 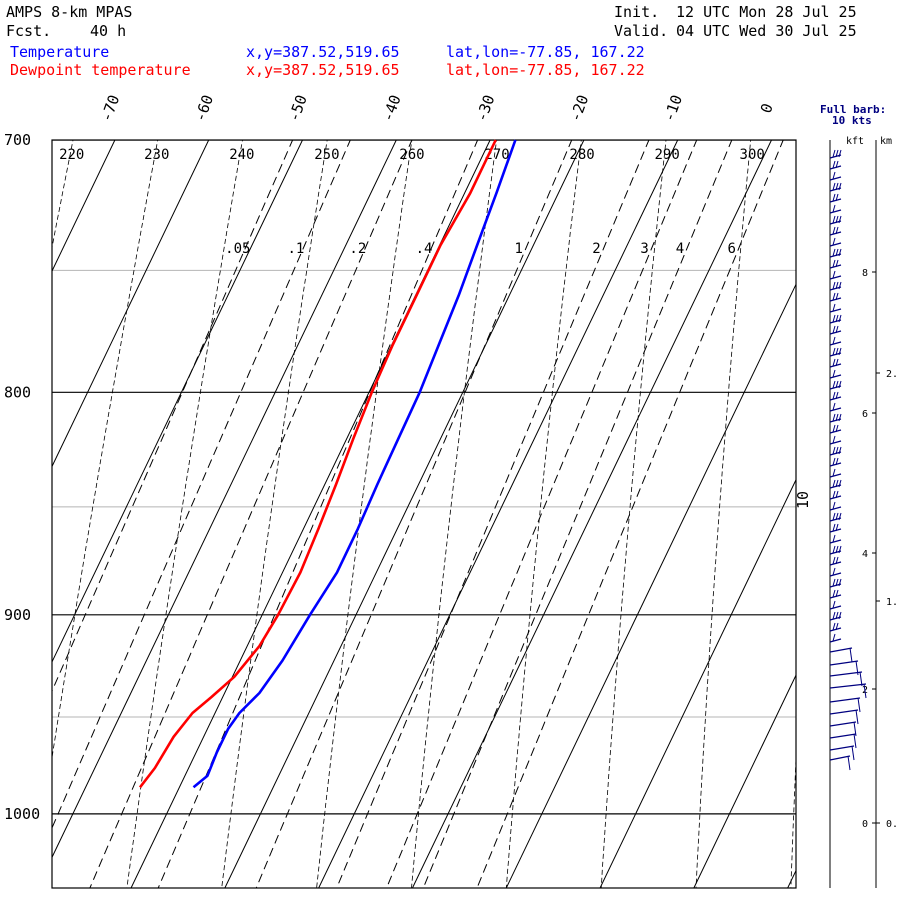 I want to click on model-title: AMPS 8-km MPAS, so click(x=69, y=12).